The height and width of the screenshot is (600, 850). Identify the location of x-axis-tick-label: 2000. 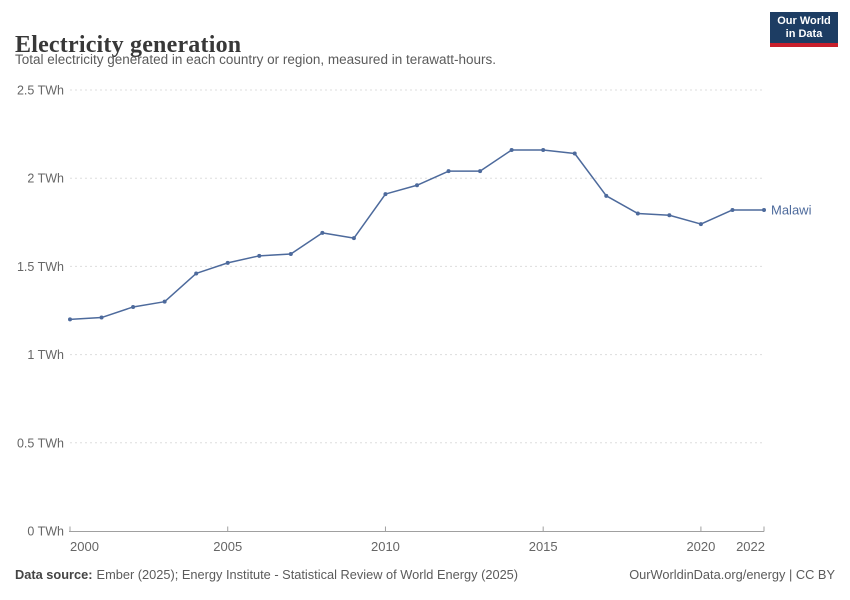
(84, 546).